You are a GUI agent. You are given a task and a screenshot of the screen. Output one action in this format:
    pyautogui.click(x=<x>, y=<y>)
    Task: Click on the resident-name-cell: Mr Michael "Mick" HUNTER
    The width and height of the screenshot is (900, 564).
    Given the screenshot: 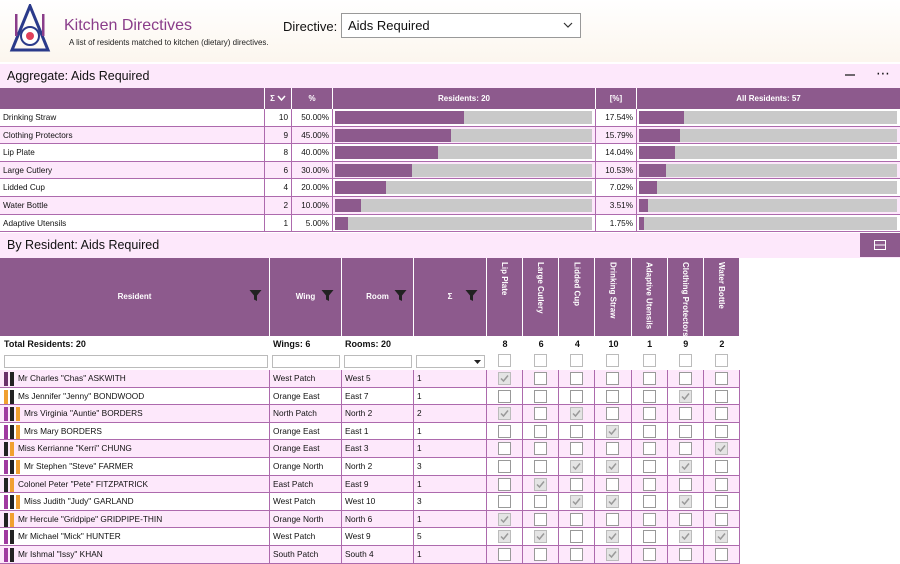 What is the action you would take?
    pyautogui.click(x=135, y=537)
    